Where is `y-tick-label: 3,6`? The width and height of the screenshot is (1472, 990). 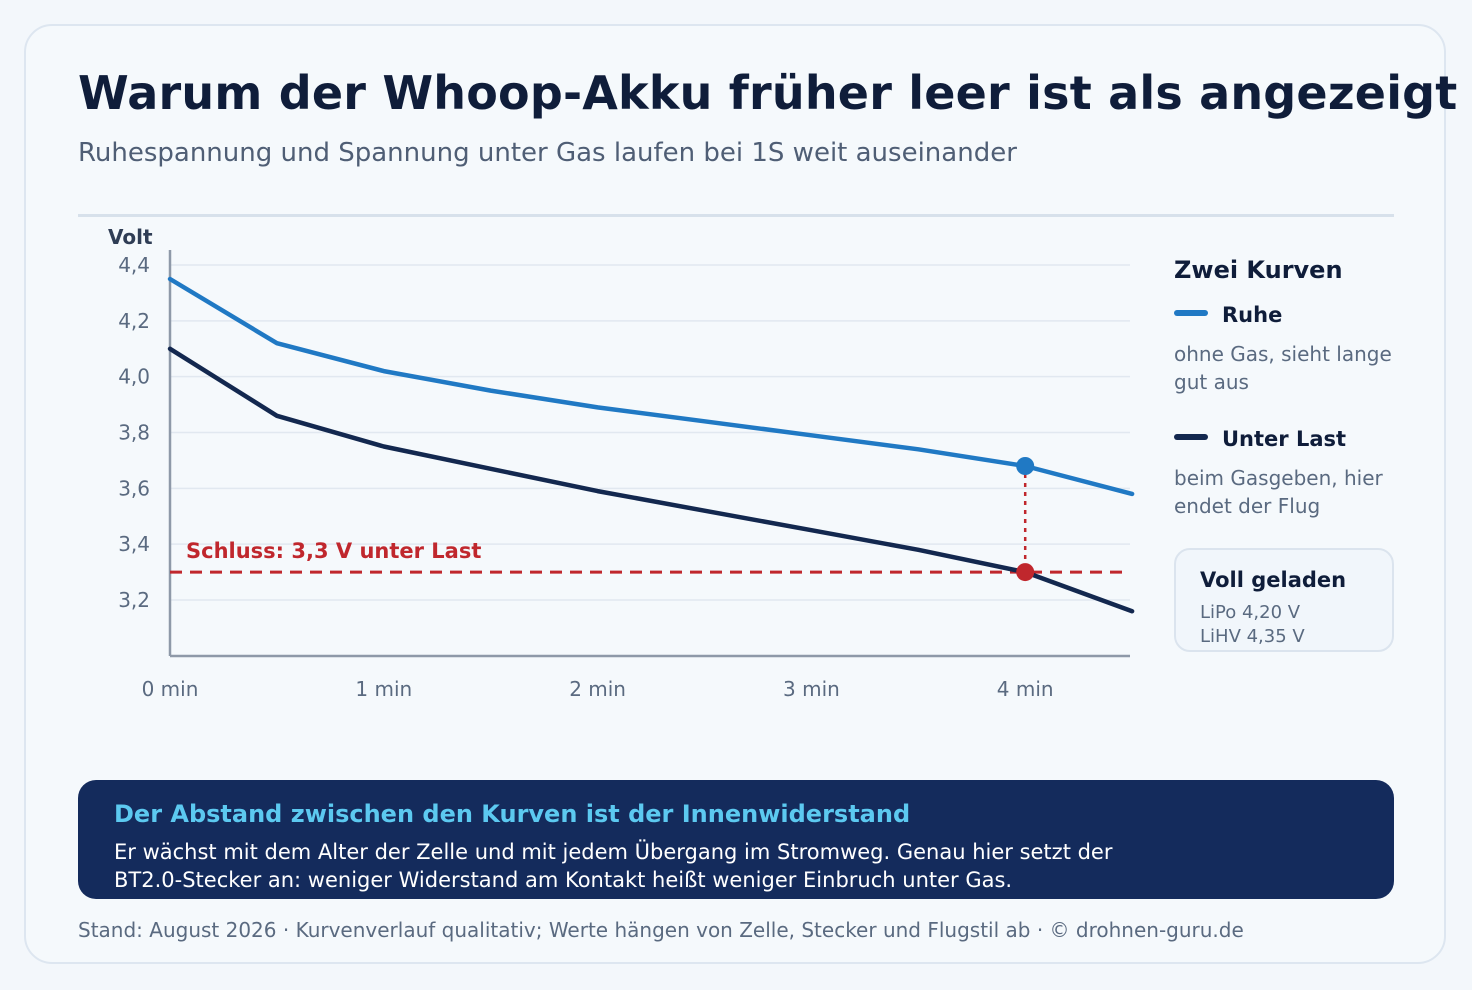
y-tick-label: 3,6 is located at coordinates (134, 488).